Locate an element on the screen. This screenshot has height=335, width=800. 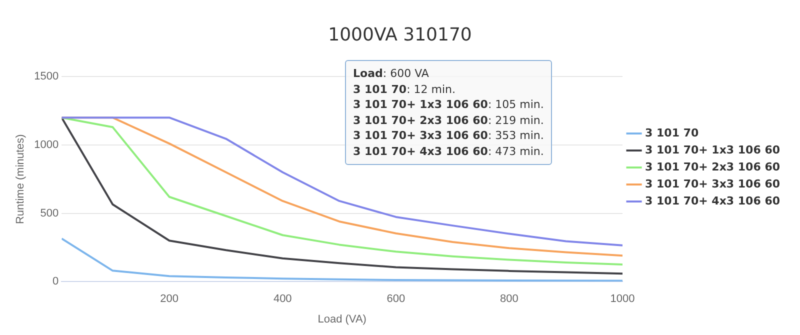
annotation: 3 101 70+ 4x3 106 60: 473 min. is located at coordinates (448, 151).